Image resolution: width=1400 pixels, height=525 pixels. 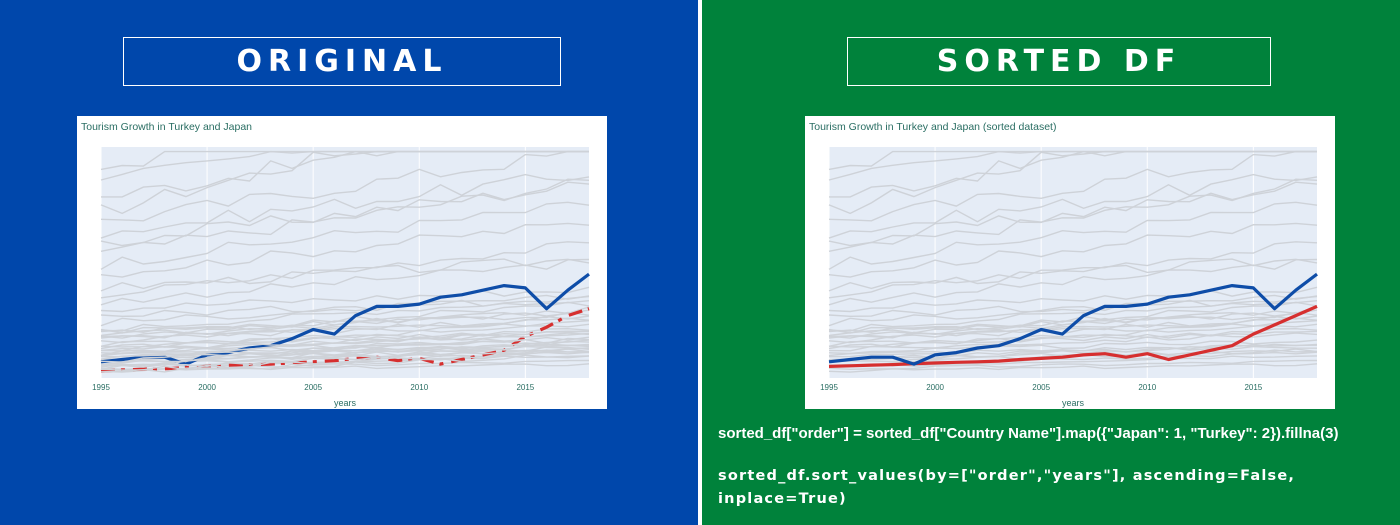 I want to click on panel-divider, so click(x=700, y=262).